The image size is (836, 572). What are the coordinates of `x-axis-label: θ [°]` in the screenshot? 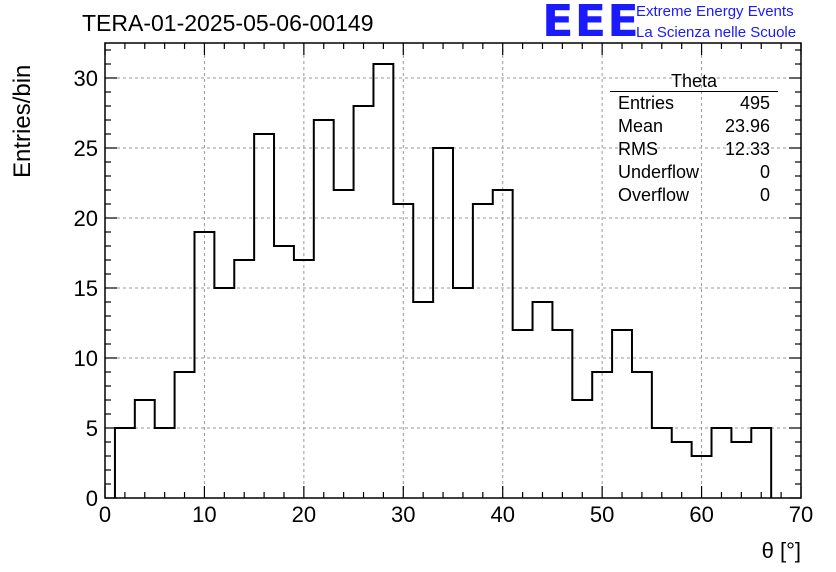 It's located at (781, 550).